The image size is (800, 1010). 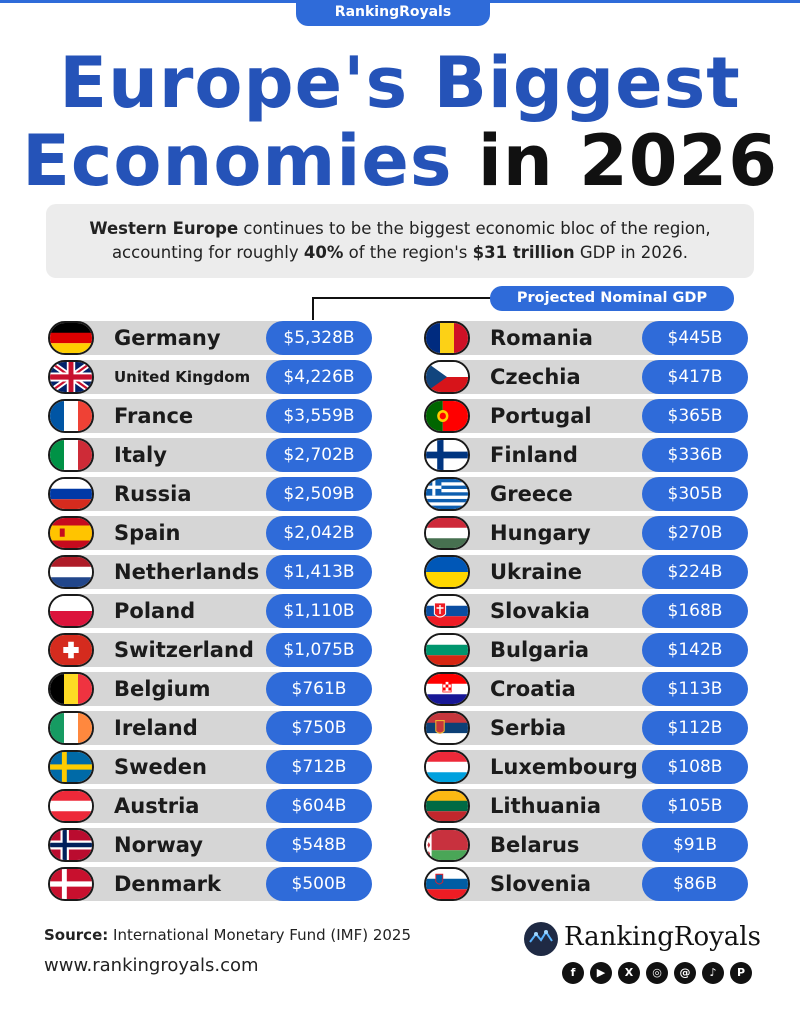 What do you see at coordinates (695, 650) in the screenshot?
I see `gdp-value: $142B` at bounding box center [695, 650].